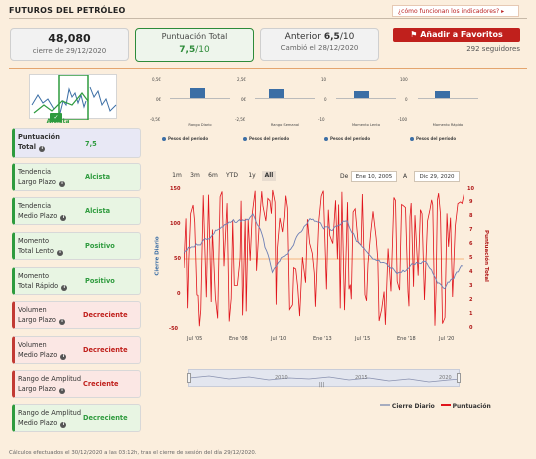 The height and width of the screenshot is (459, 536). I want to click on previous-suffix: /10, so click(347, 37).